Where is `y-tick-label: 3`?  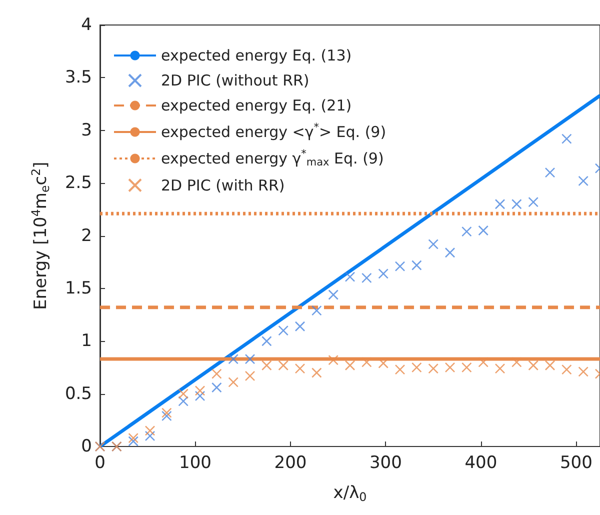 y-tick-label: 3 is located at coordinates (86, 130).